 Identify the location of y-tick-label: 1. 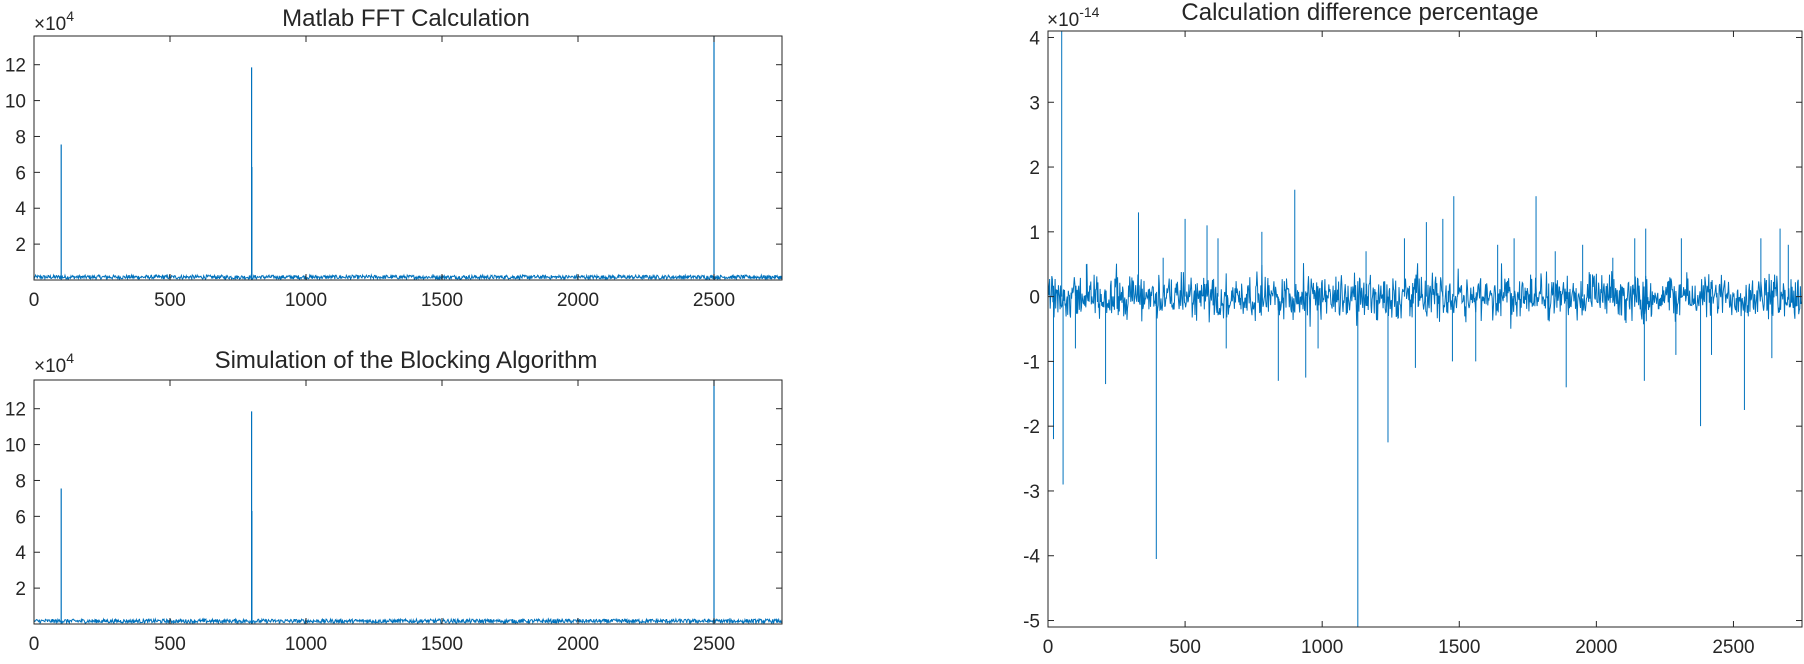
(1034, 233).